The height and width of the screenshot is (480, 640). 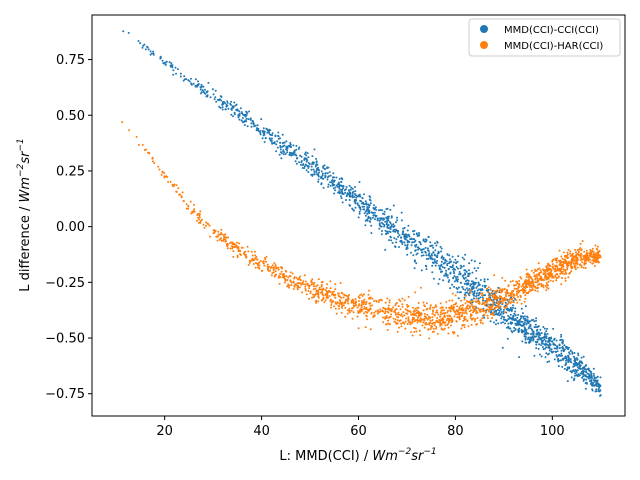 What do you see at coordinates (357, 455) in the screenshot?
I see `x-axis-label: L: MMD(CCI) / Wm−2sr−1` at bounding box center [357, 455].